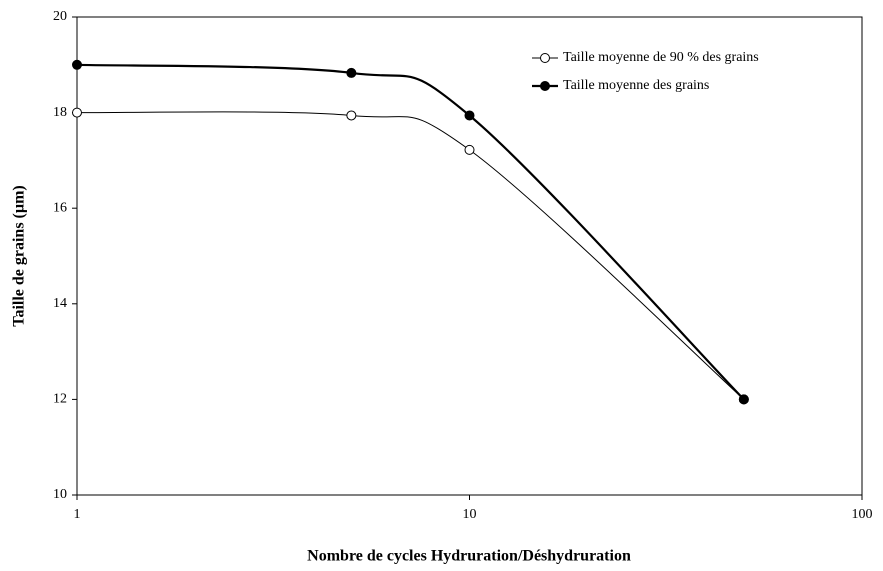 The image size is (883, 571). What do you see at coordinates (60, 399) in the screenshot?
I see `y-tick-label: 12` at bounding box center [60, 399].